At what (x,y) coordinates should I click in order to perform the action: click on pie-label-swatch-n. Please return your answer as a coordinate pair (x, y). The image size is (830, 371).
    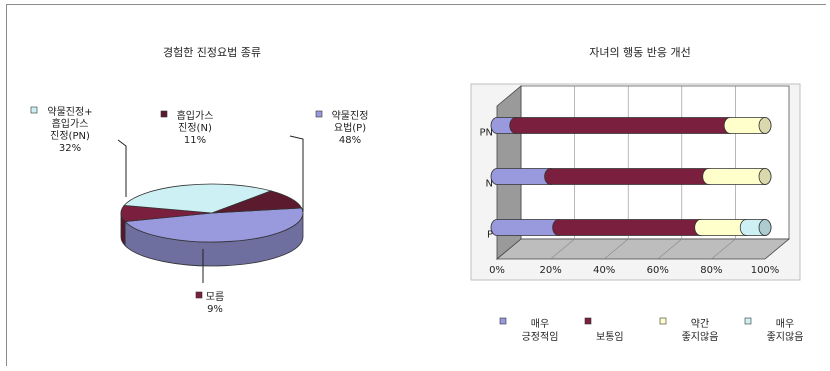
    Looking at the image, I should click on (164, 114).